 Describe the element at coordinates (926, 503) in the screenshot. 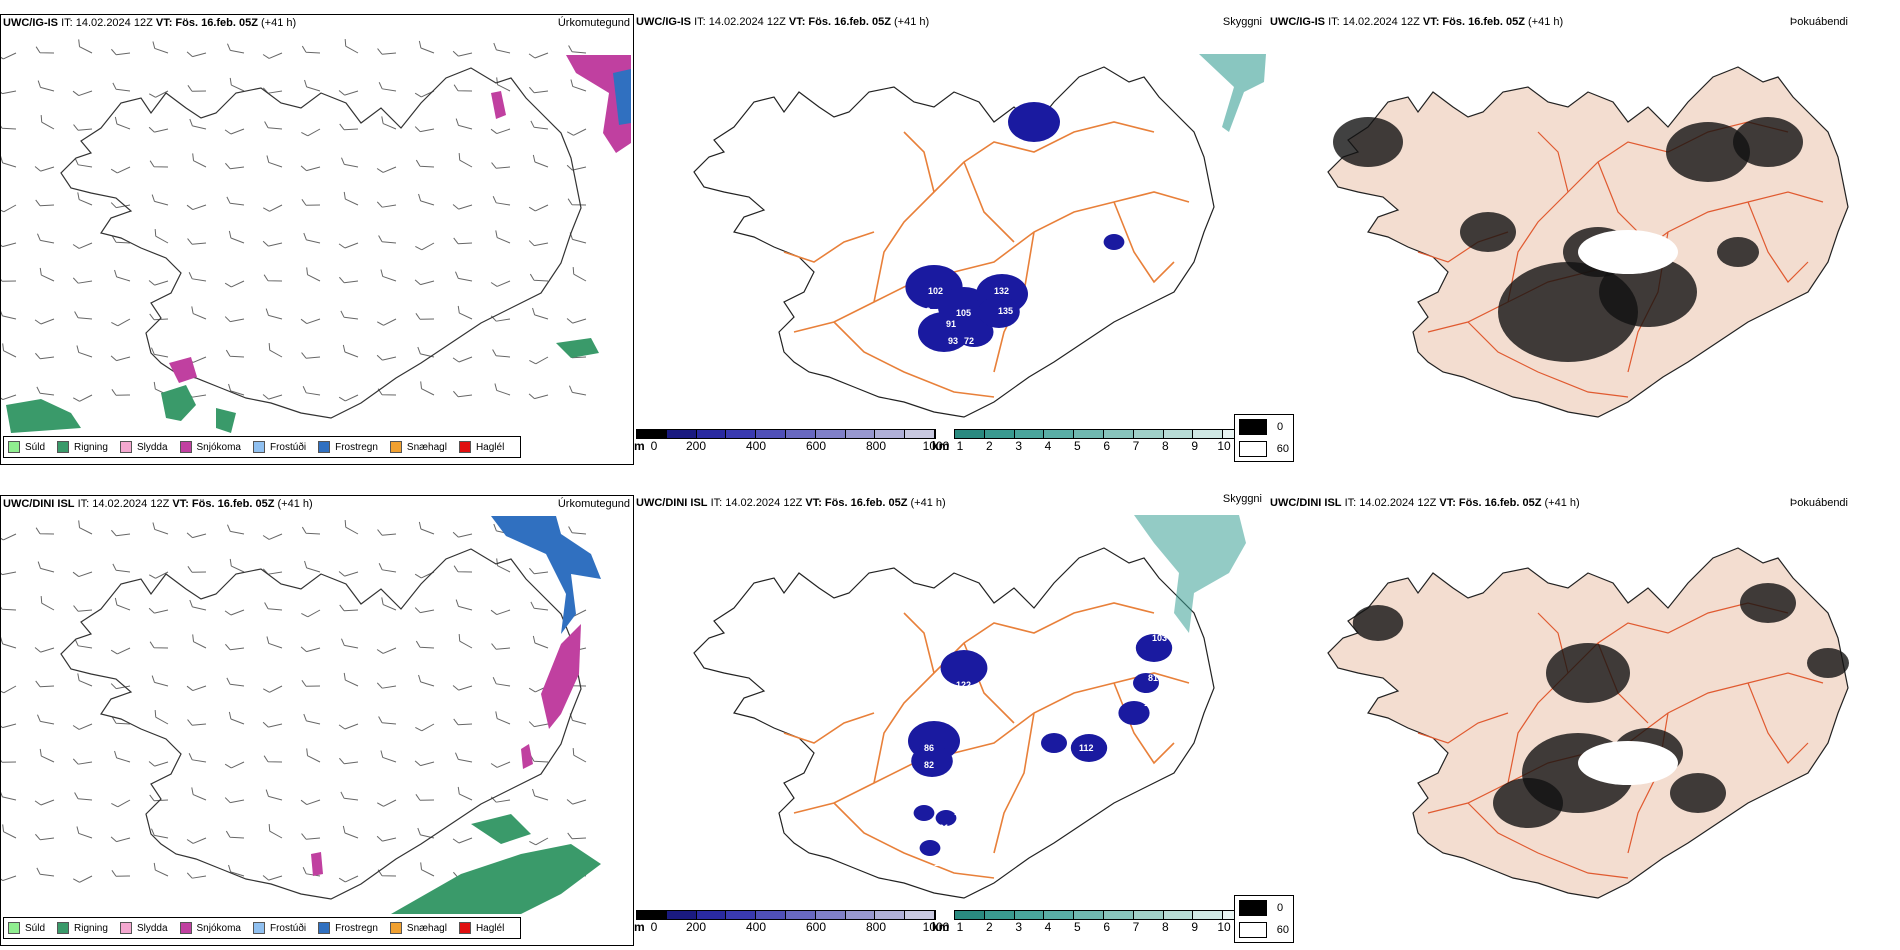

I see `lead-time: (+41 h)` at that location.